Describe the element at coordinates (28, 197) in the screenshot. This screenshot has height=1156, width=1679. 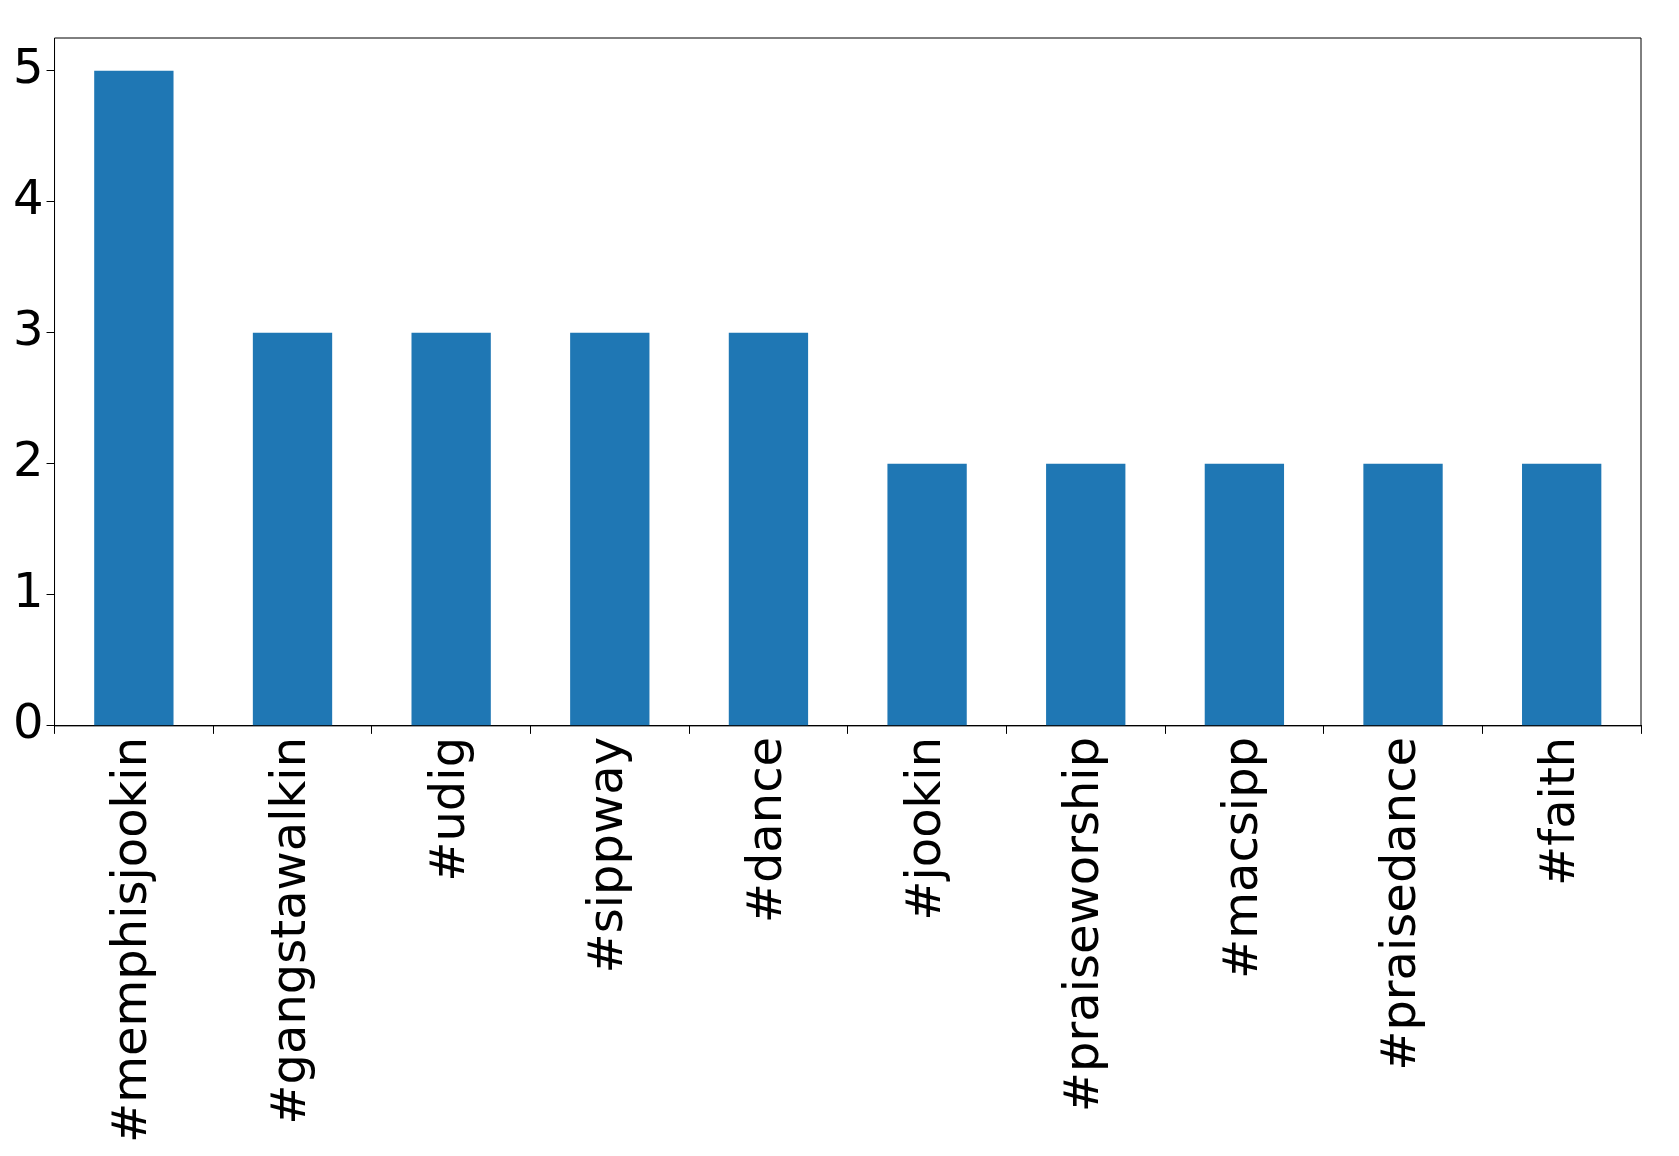
I see `y-tick-label: 4` at that location.